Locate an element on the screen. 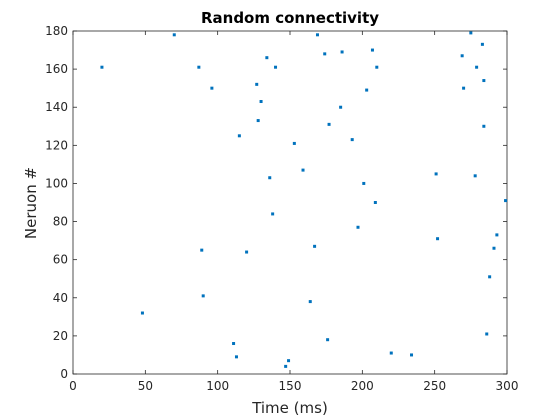 This screenshot has height=420, width=560. x-axis-label: Time (ms) is located at coordinates (289, 408).